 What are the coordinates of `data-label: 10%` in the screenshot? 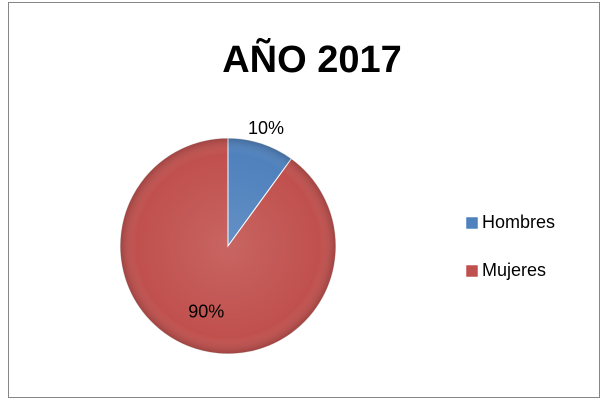 It's located at (266, 128).